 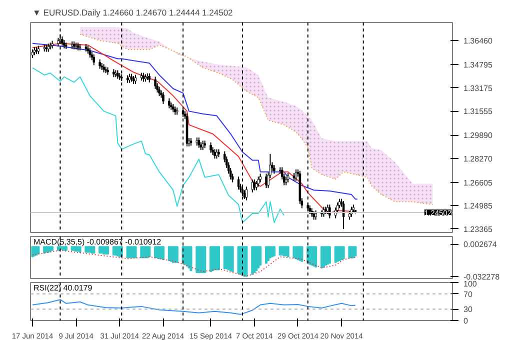 I want to click on y-tick-label: 1.36460, so click(x=478, y=41).